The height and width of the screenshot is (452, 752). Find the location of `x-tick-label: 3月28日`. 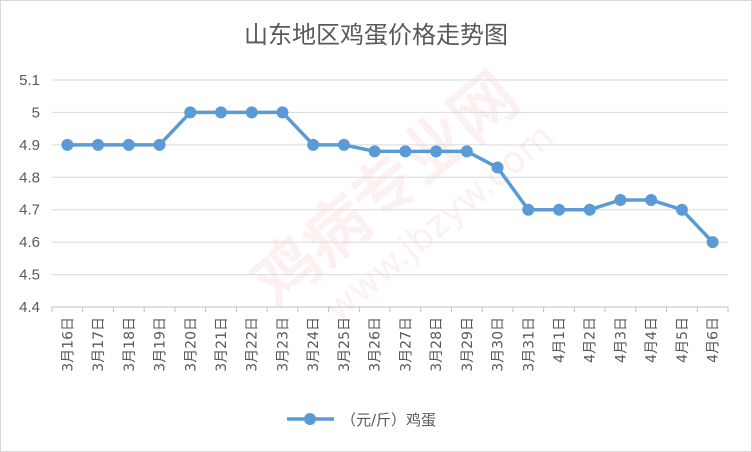

x-tick-label: 3月28日 is located at coordinates (437, 344).